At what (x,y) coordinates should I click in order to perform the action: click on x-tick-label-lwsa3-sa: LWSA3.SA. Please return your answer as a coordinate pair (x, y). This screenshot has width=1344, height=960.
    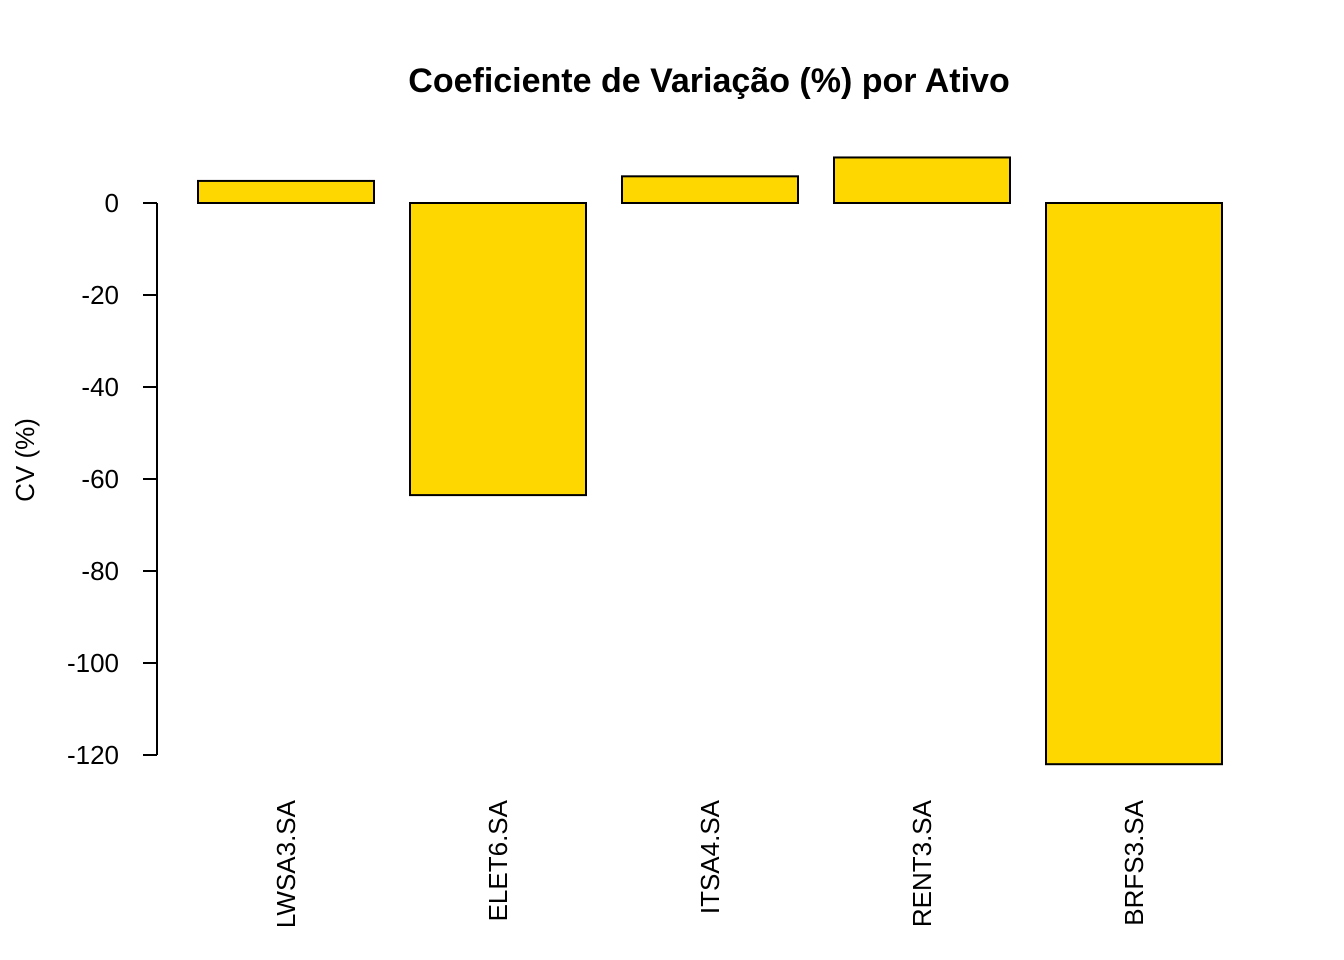
    Looking at the image, I should click on (286, 863).